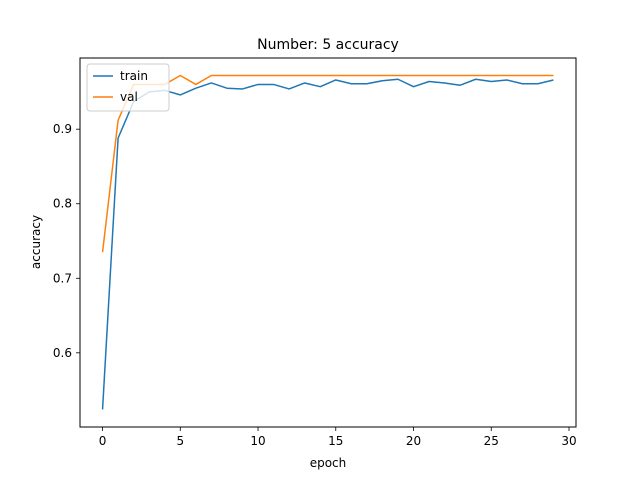 Image resolution: width=640 pixels, height=484 pixels. Describe the element at coordinates (62, 204) in the screenshot. I see `y-tick-label: 0.8` at that location.